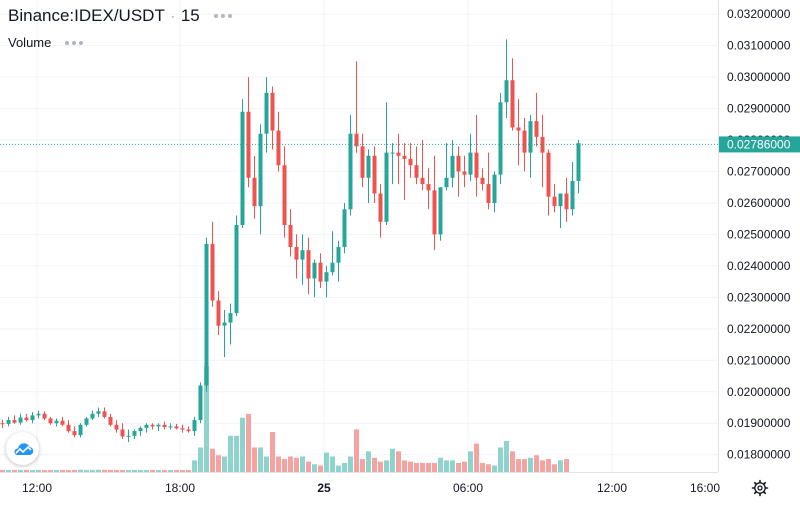  I want to click on price-tick-label: 0.03200000, so click(759, 14).